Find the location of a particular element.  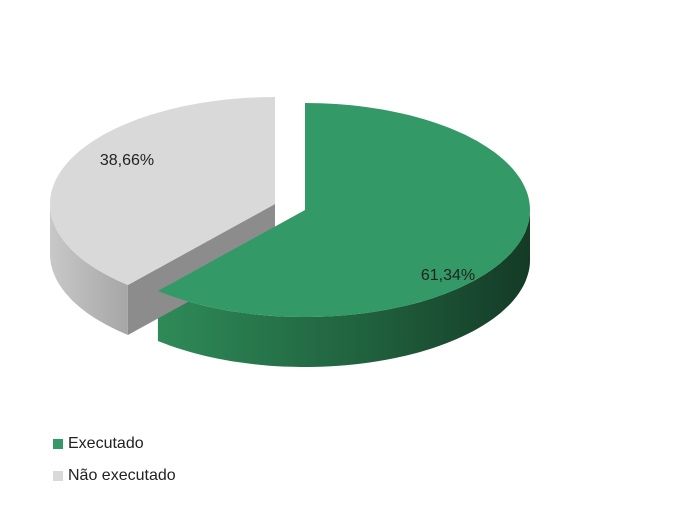

data-label: 38,66% is located at coordinates (127, 160).